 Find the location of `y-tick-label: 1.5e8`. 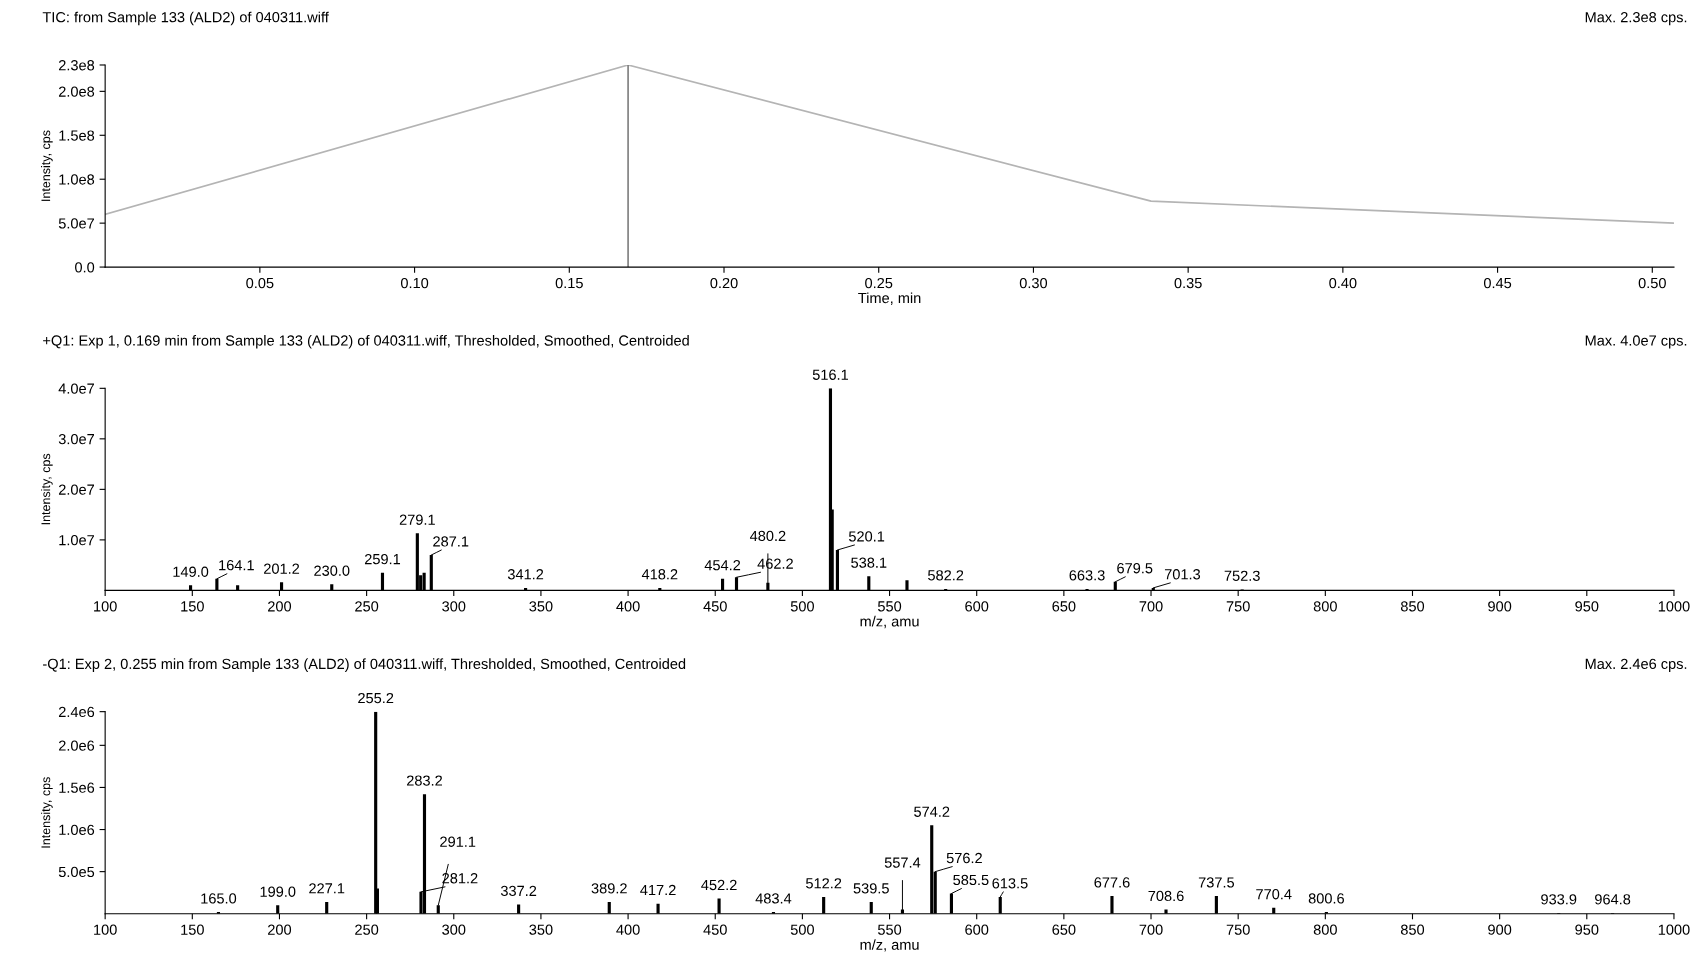

y-tick-label: 1.5e8 is located at coordinates (77, 135).